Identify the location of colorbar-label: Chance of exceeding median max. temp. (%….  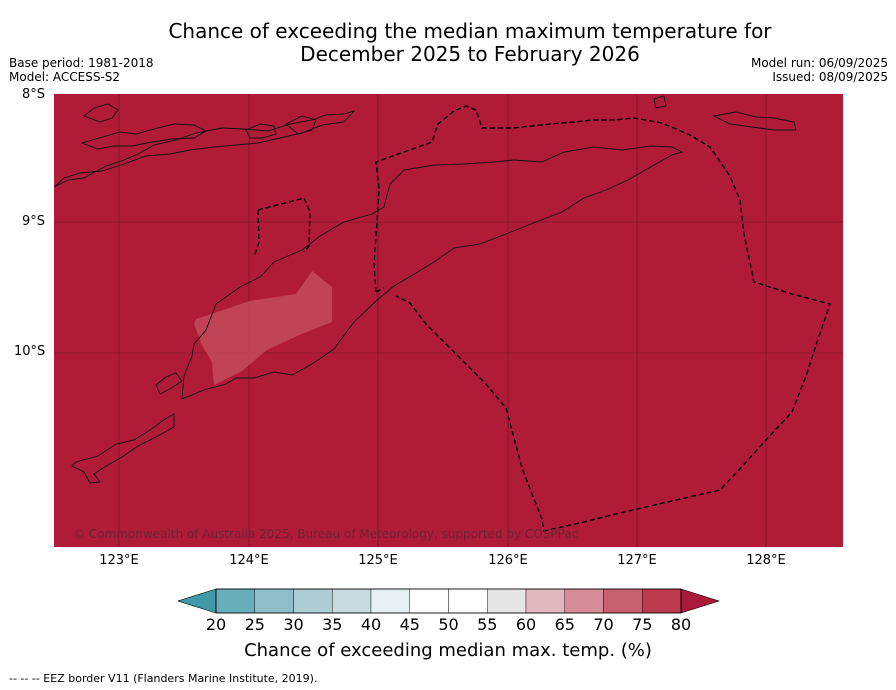
(448, 650).